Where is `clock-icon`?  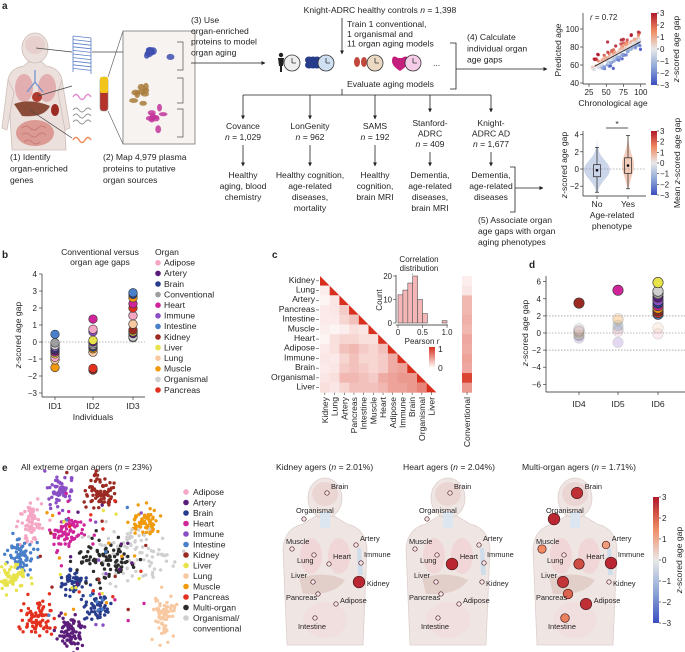
clock-icon is located at coordinates (326, 63).